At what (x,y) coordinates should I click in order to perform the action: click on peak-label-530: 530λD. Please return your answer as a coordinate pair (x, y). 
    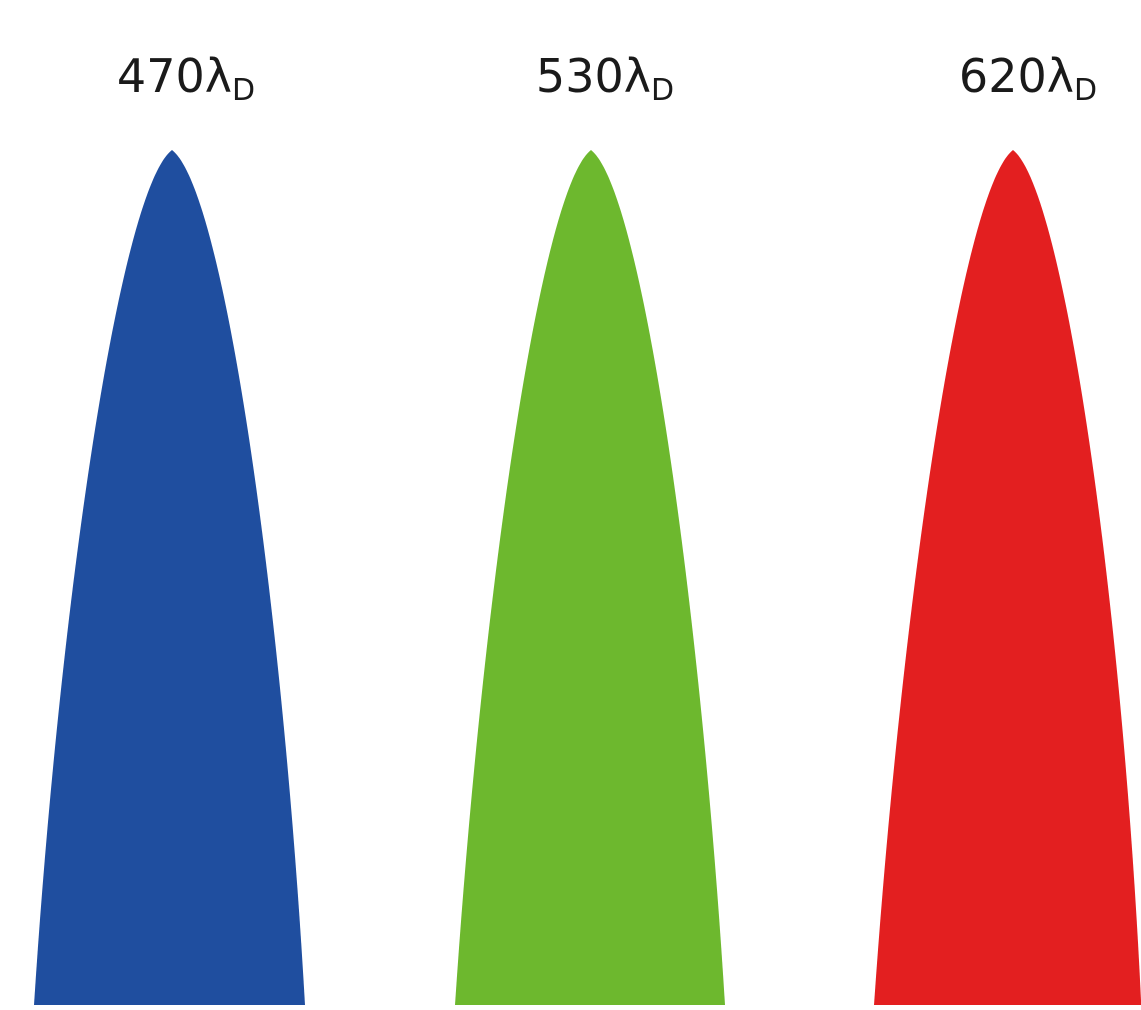
    Looking at the image, I should click on (605, 78).